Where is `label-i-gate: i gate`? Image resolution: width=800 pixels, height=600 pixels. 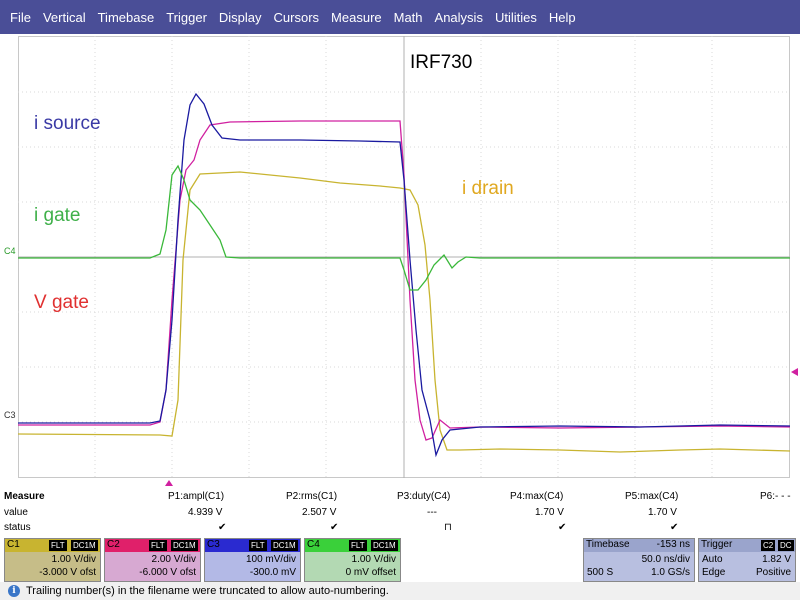
label-i-gate: i gate is located at coordinates (57, 215).